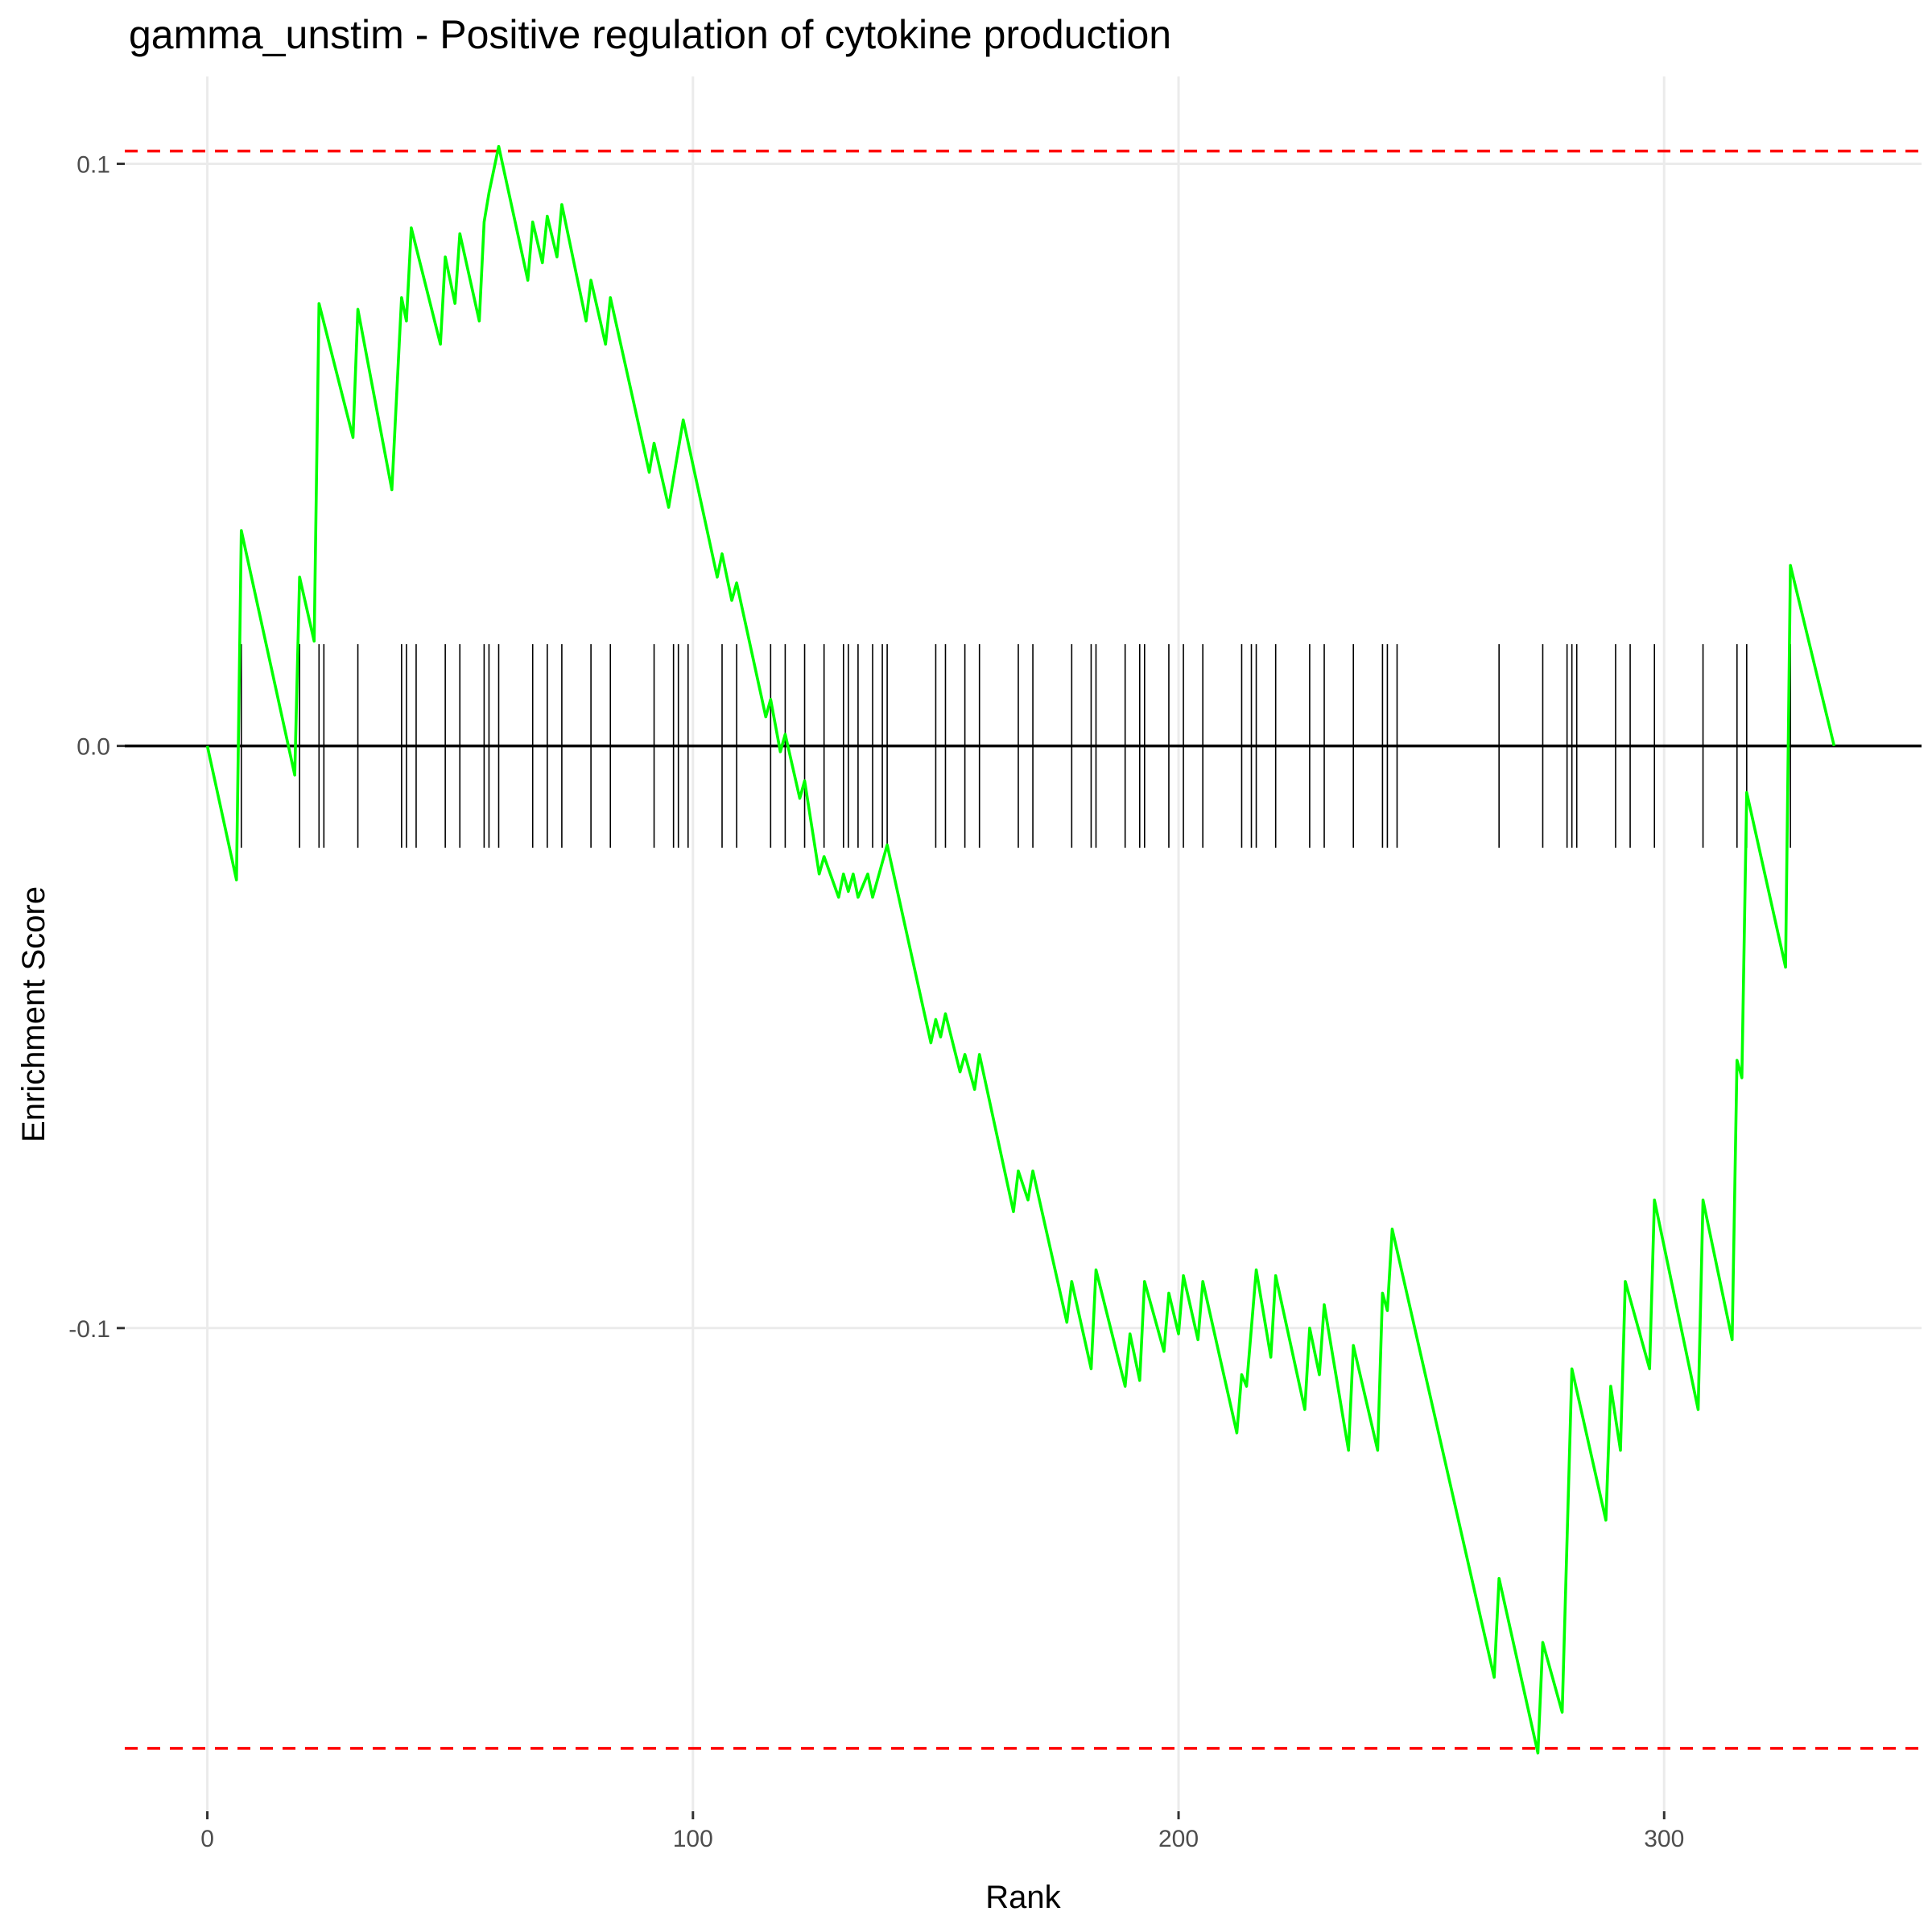 This screenshot has height=1932, width=1932. I want to click on y-tick-label: -0.1, so click(89, 1329).